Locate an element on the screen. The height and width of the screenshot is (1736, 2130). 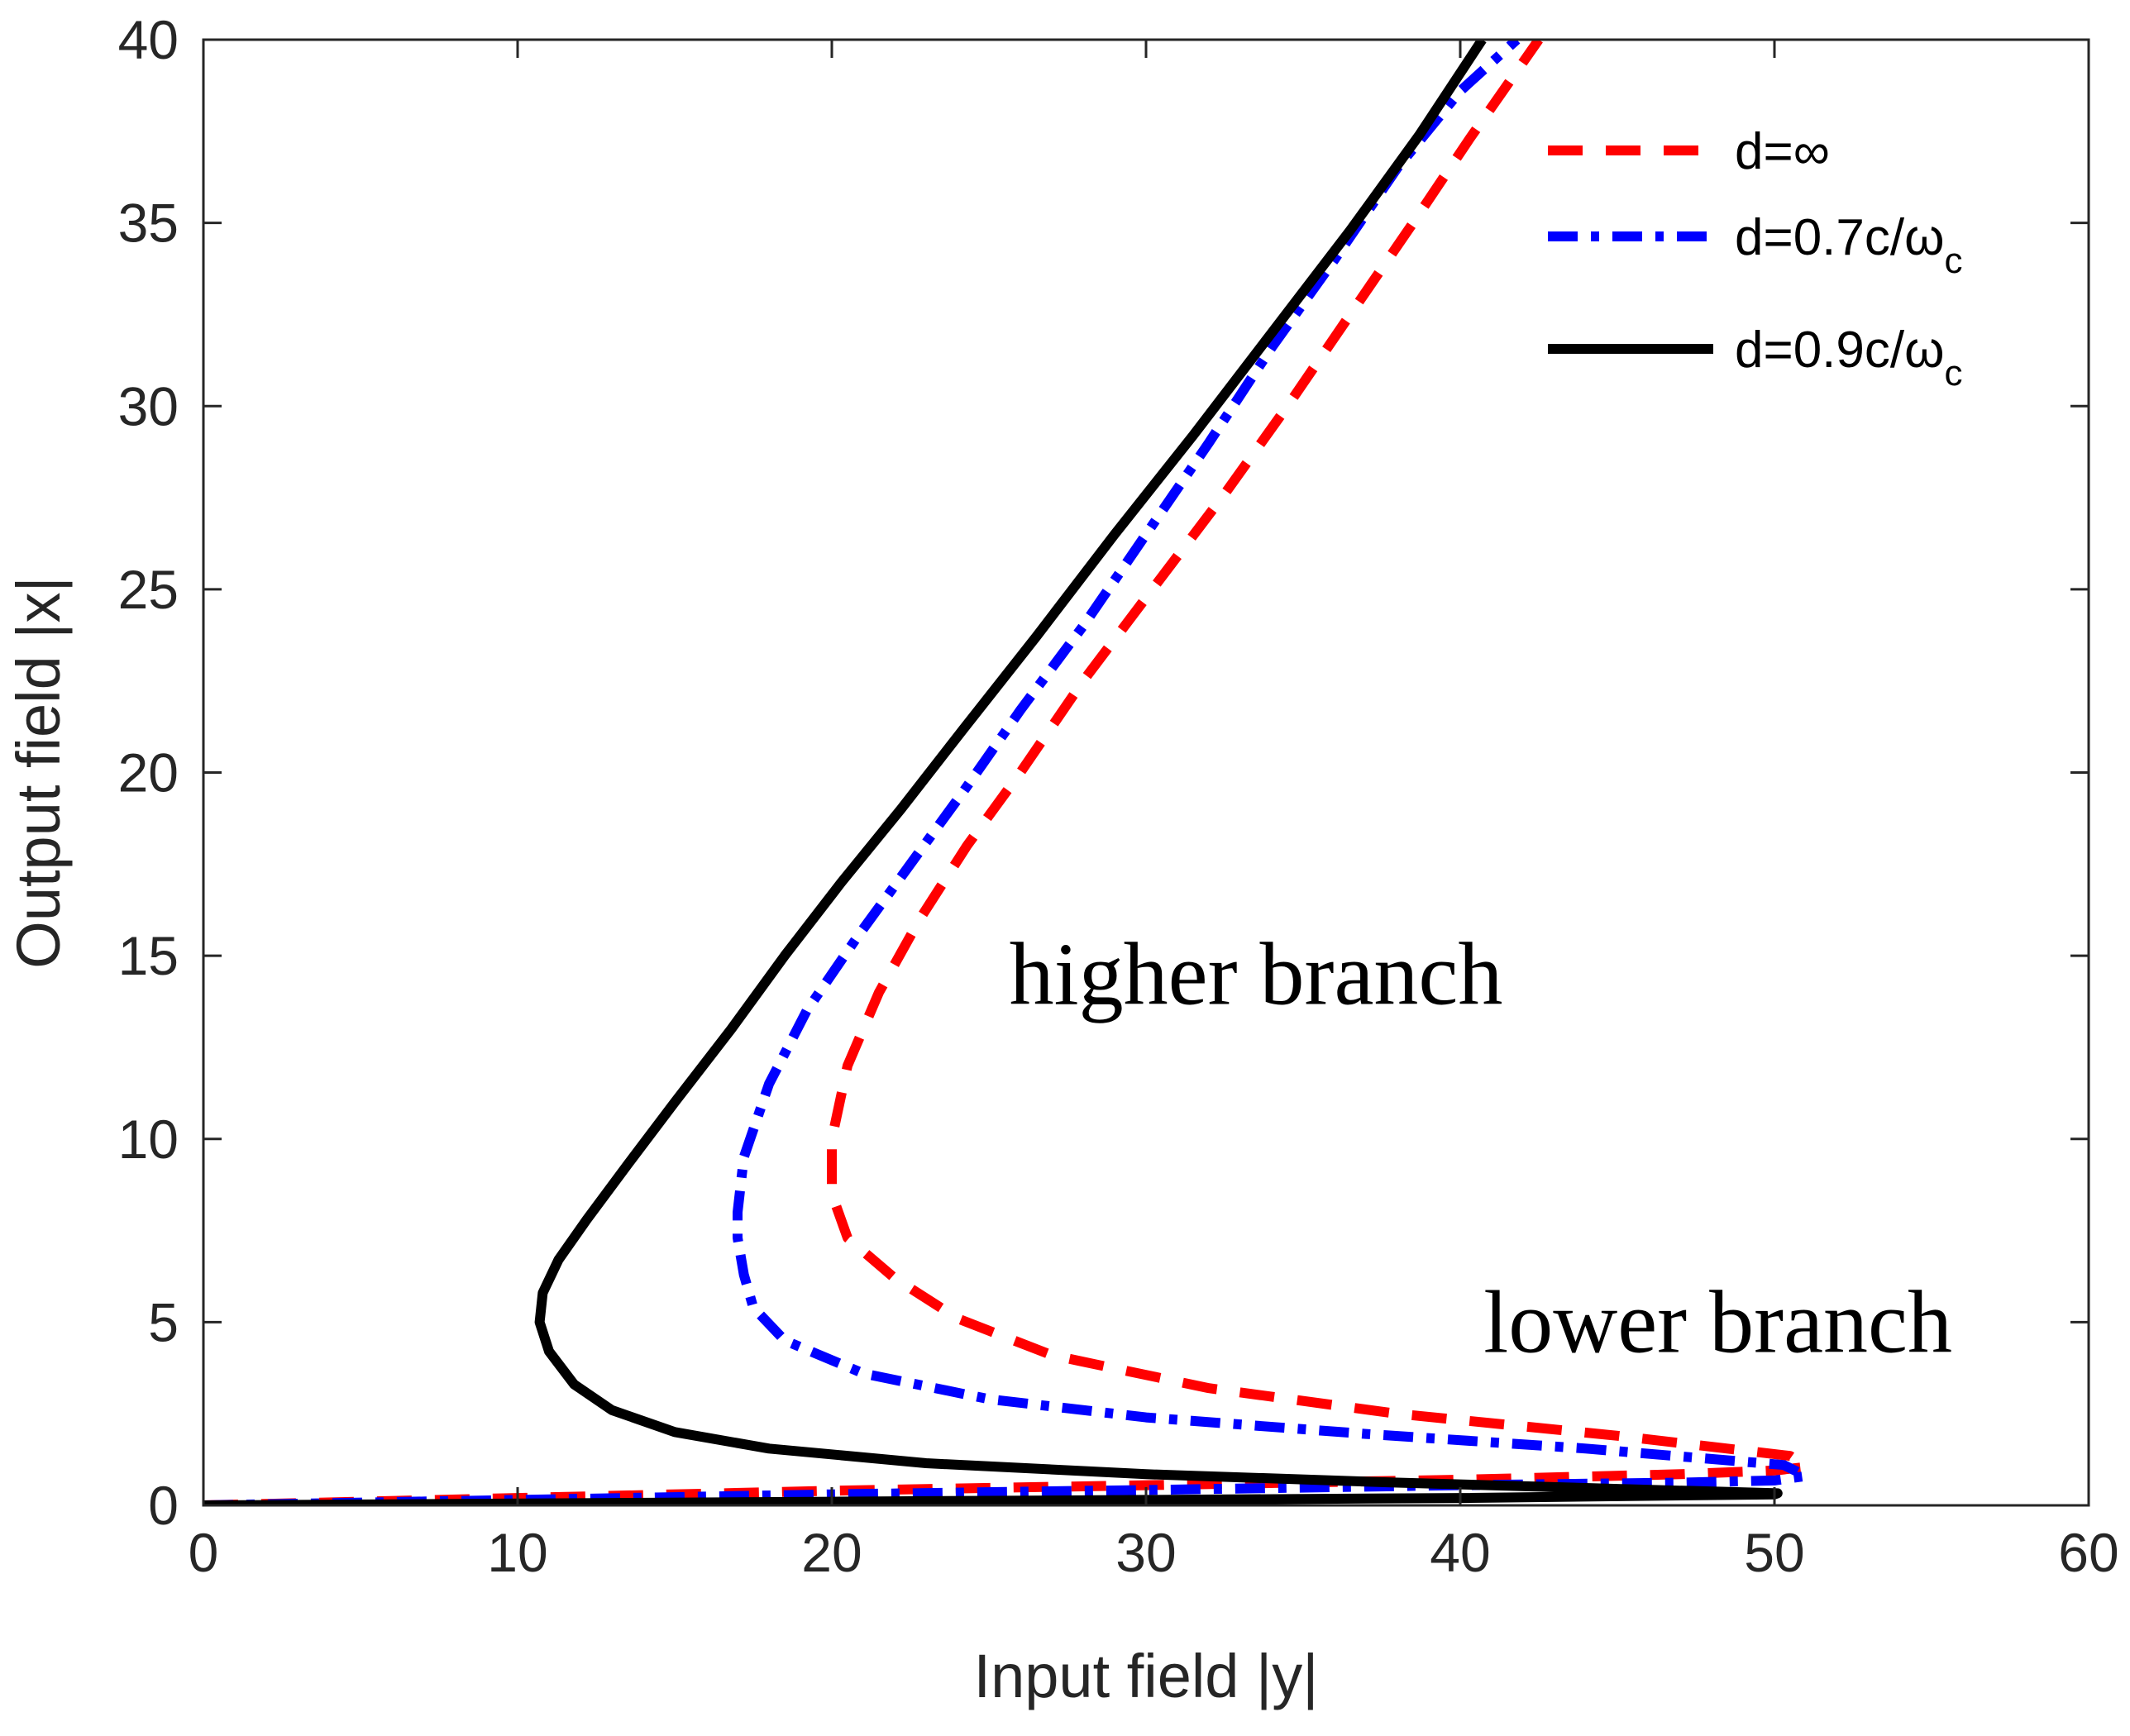
y-tick-label: 10 is located at coordinates (149, 1139).